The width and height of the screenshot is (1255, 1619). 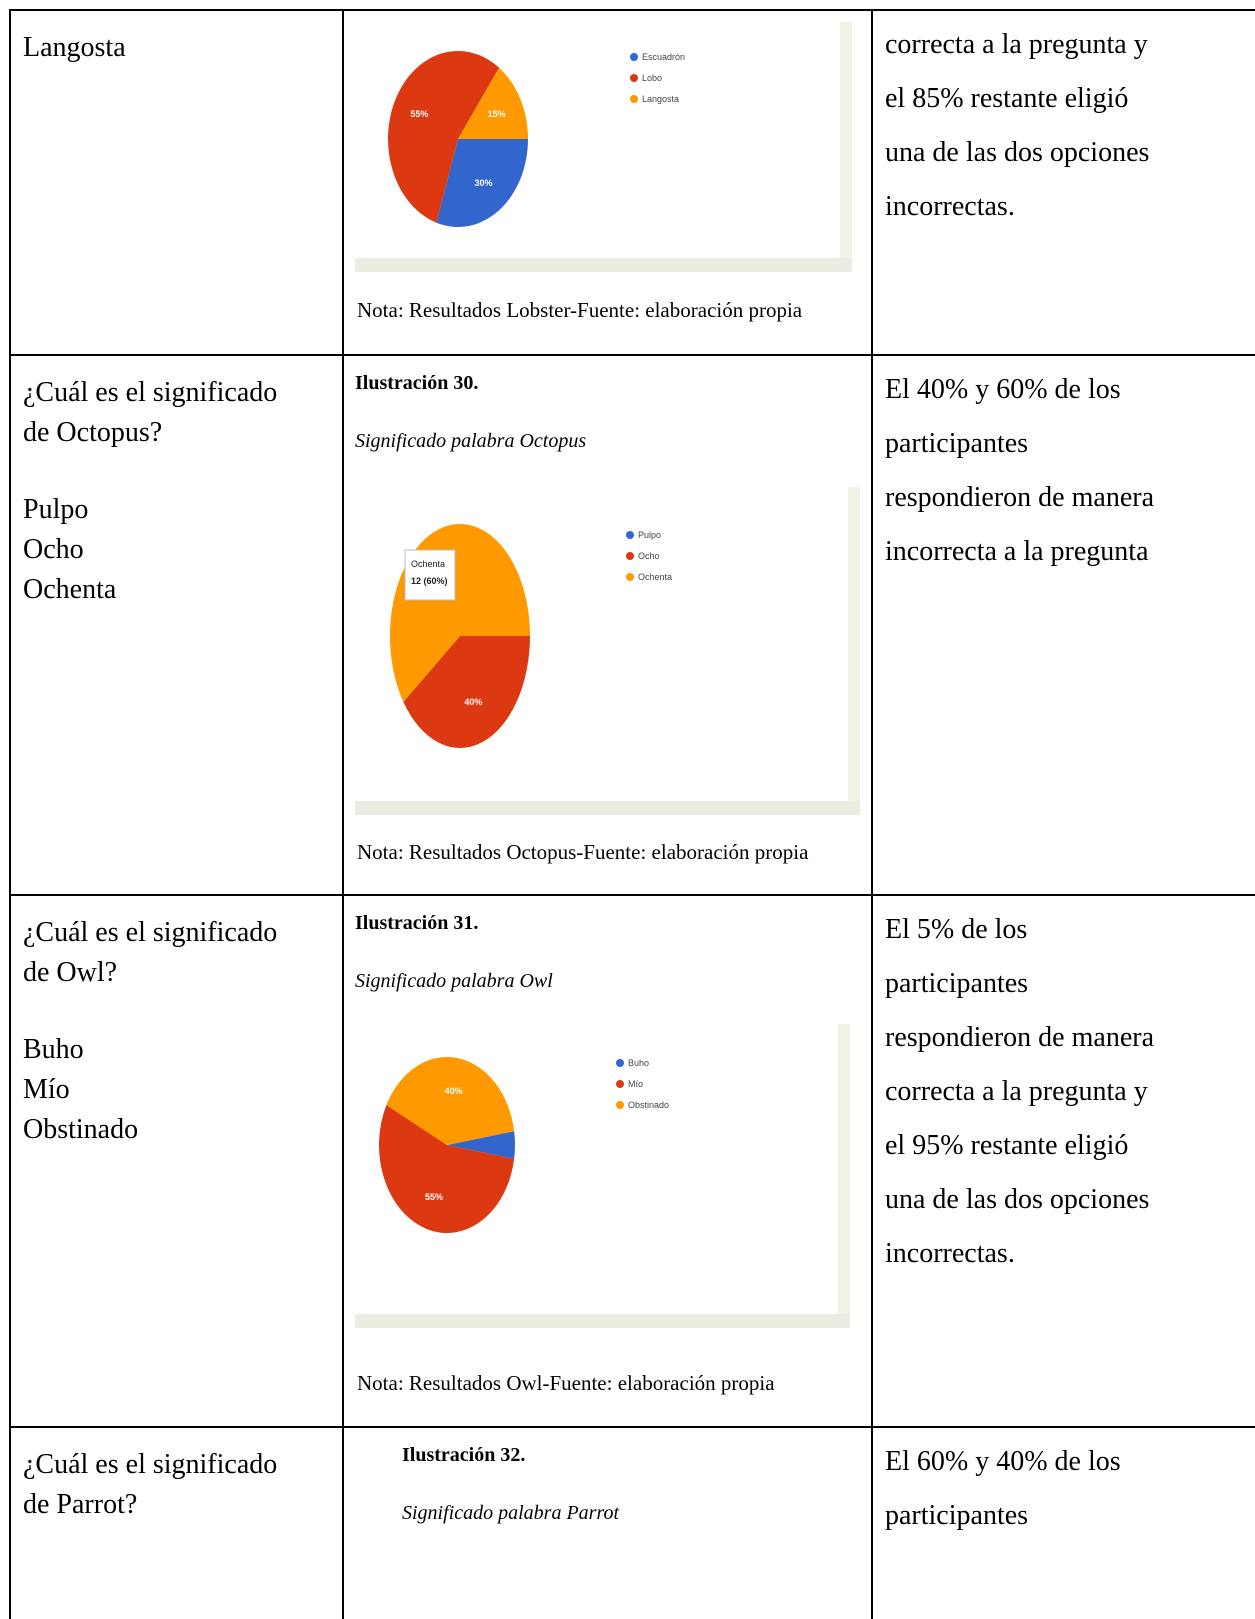 What do you see at coordinates (46, 1089) in the screenshot?
I see `option: Mío` at bounding box center [46, 1089].